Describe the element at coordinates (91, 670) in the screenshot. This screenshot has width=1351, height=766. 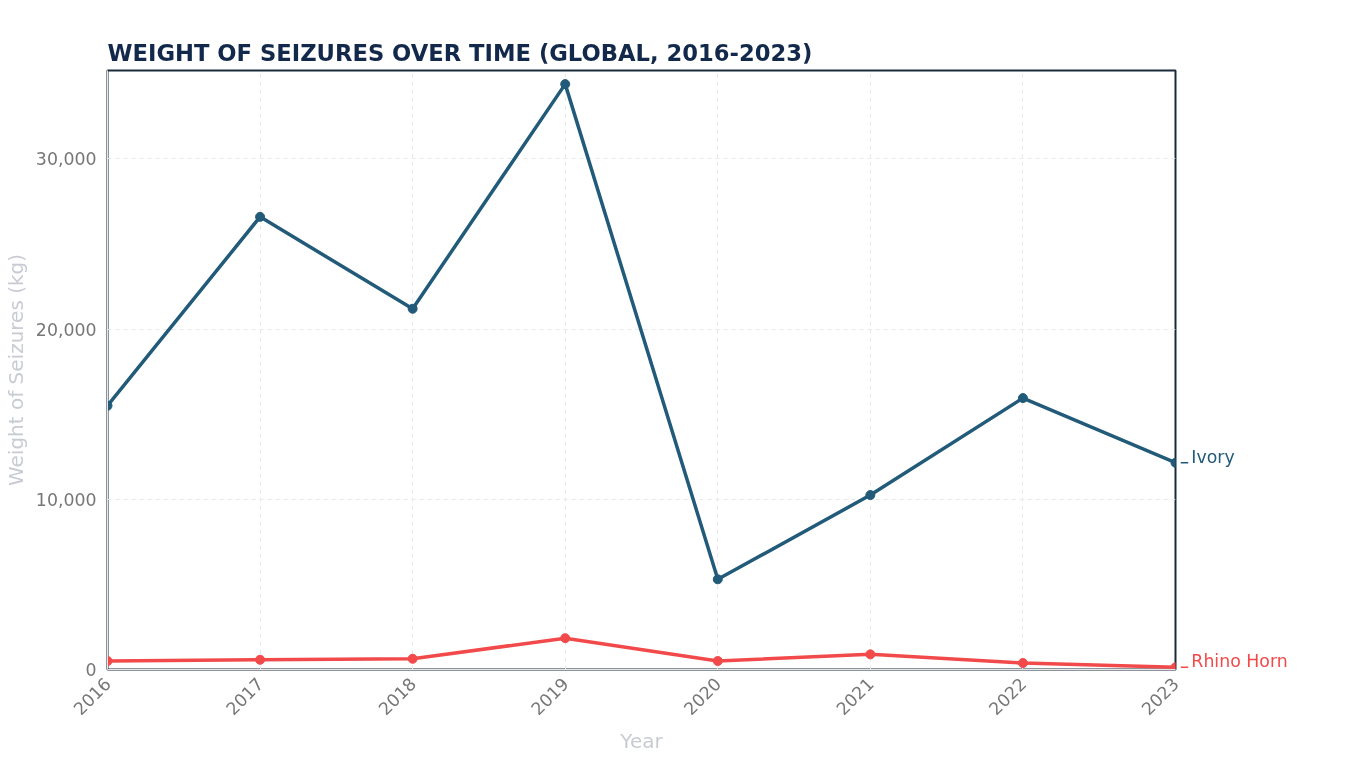
I see `y-tick-label: 0` at that location.